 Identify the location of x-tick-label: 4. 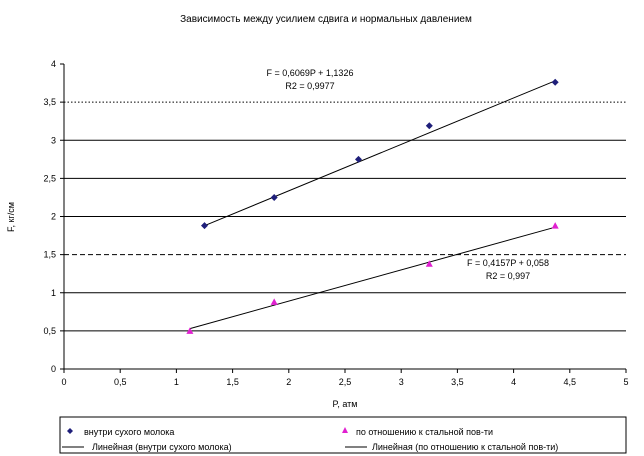
(513, 382).